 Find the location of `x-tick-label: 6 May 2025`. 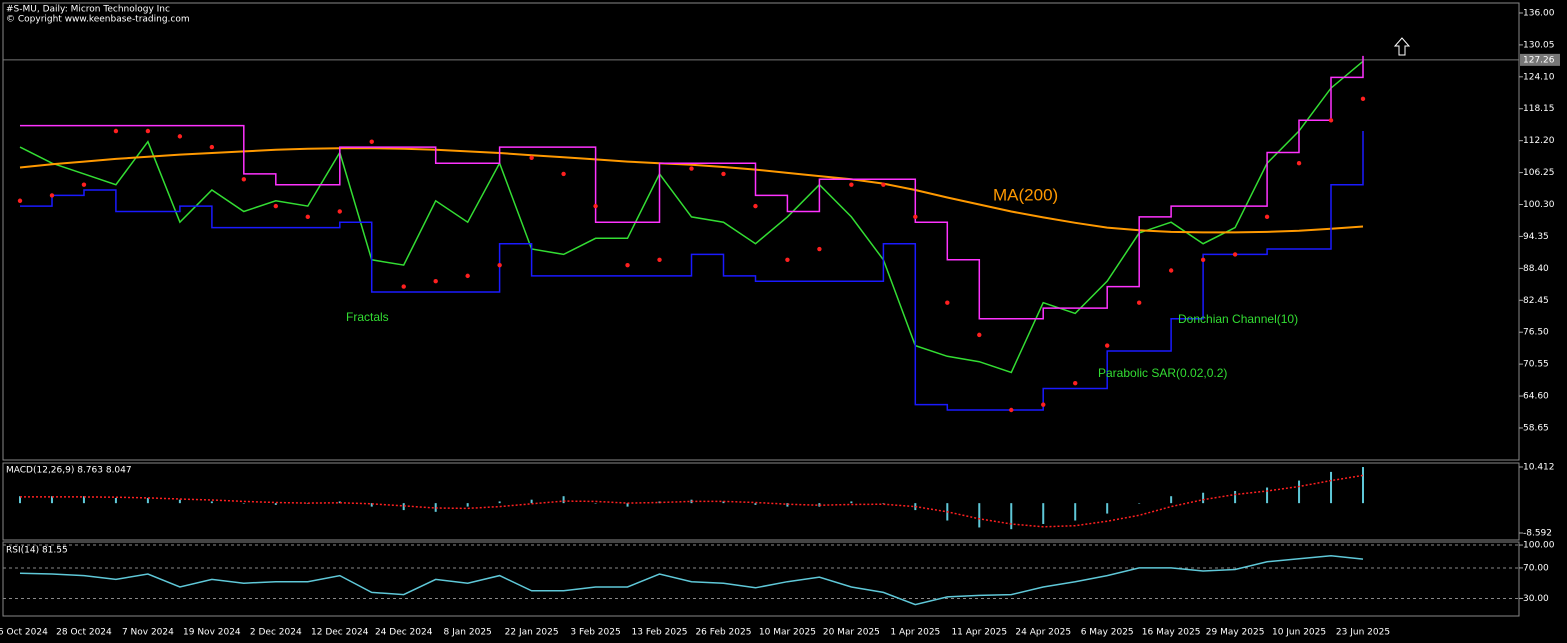

x-tick-label: 6 May 2025 is located at coordinates (1107, 633).